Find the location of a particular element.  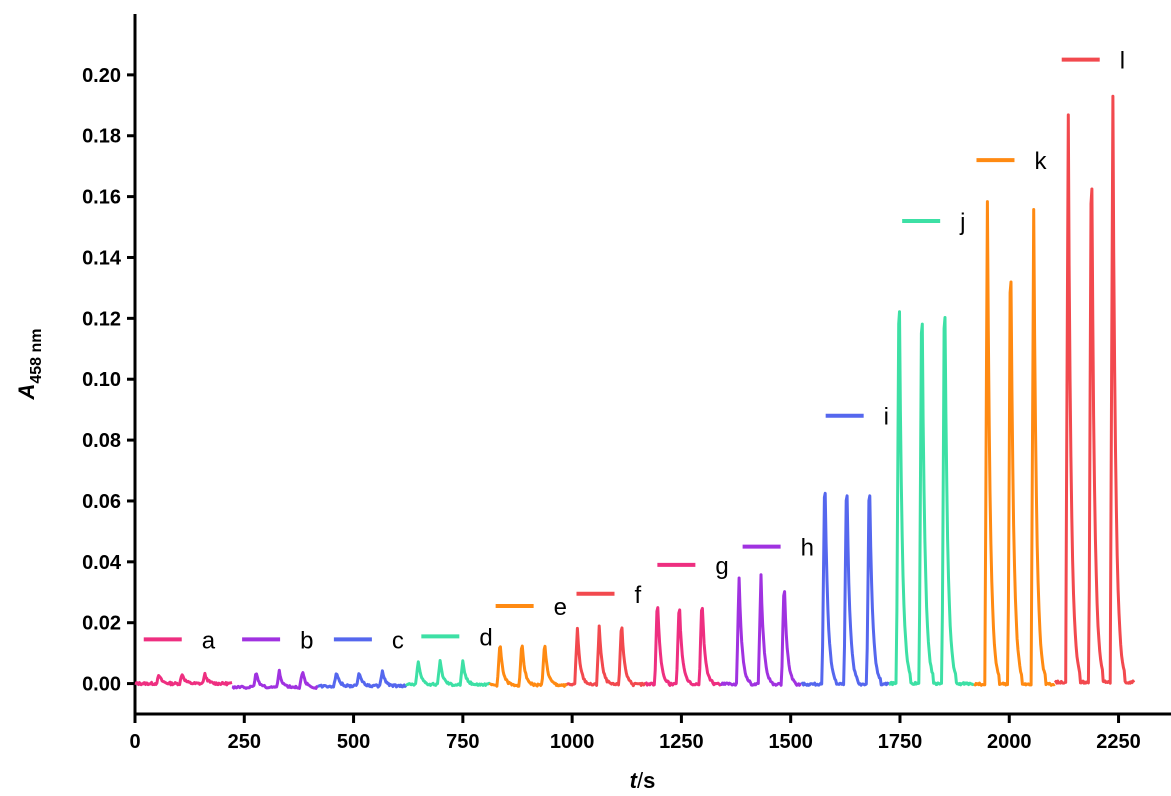

series-label-g: g is located at coordinates (721, 566).